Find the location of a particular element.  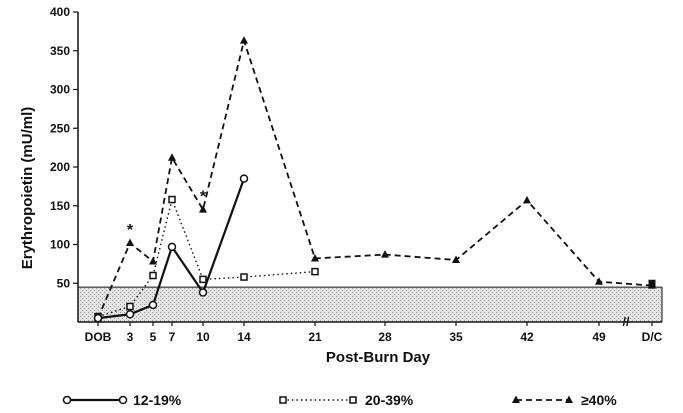

x-tick-label: 3 is located at coordinates (130, 337).